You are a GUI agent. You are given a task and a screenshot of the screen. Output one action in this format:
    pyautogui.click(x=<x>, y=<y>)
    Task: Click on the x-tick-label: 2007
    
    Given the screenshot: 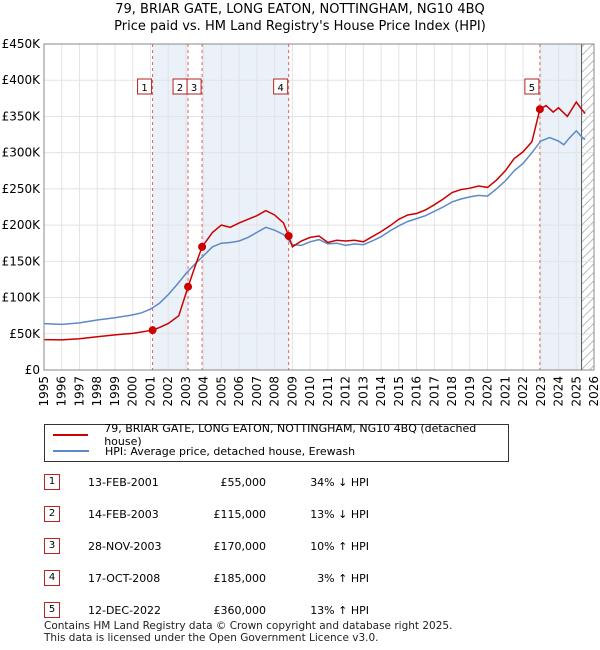 What is the action you would take?
    pyautogui.click(x=257, y=391)
    